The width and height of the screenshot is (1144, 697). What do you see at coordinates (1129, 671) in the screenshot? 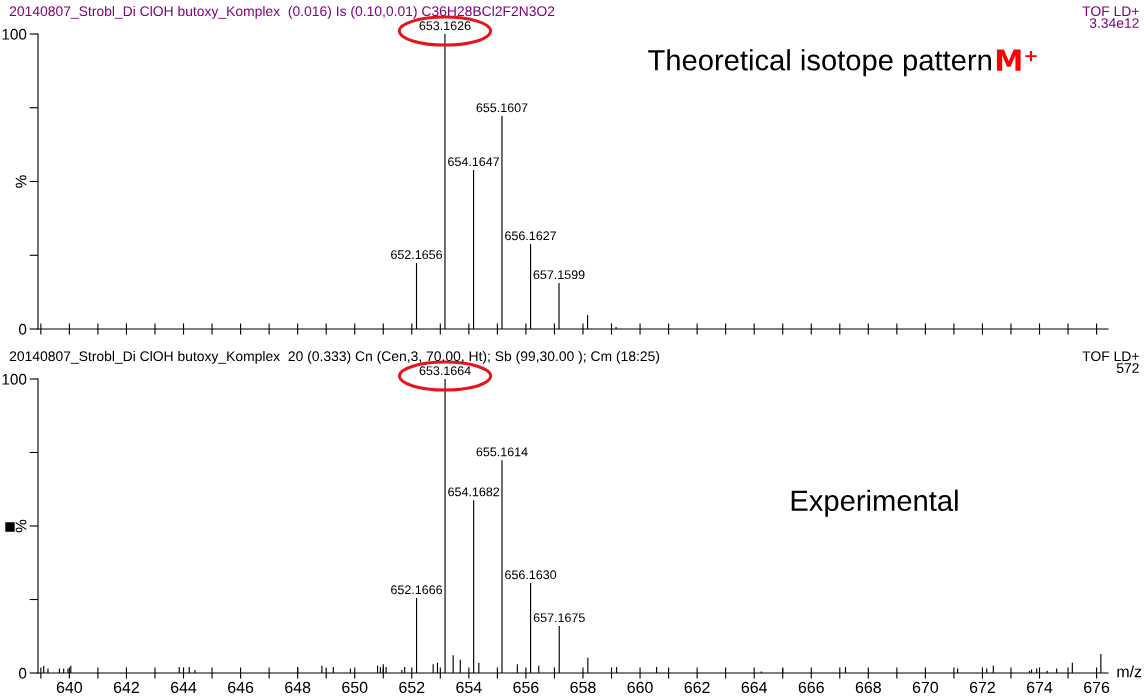
I see `x-axis-title: m/z` at bounding box center [1129, 671].